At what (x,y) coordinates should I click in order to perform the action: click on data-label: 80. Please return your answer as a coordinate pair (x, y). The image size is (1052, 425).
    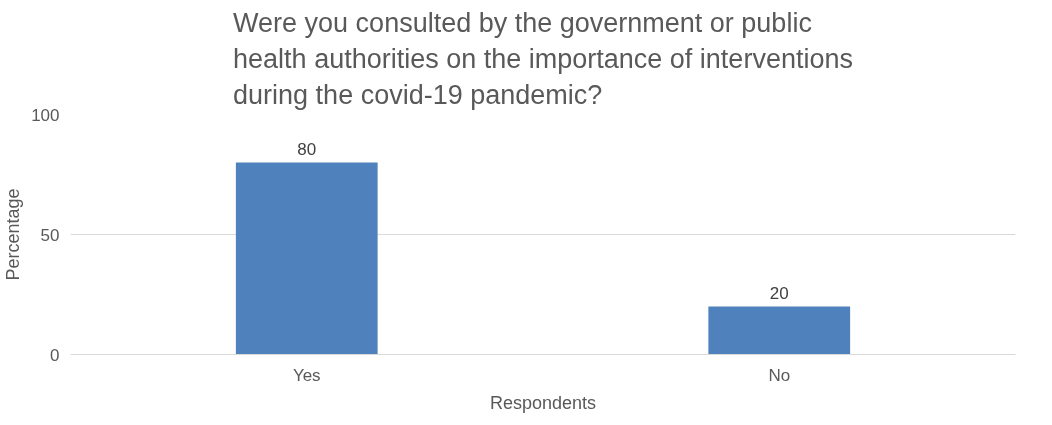
    Looking at the image, I should click on (307, 149).